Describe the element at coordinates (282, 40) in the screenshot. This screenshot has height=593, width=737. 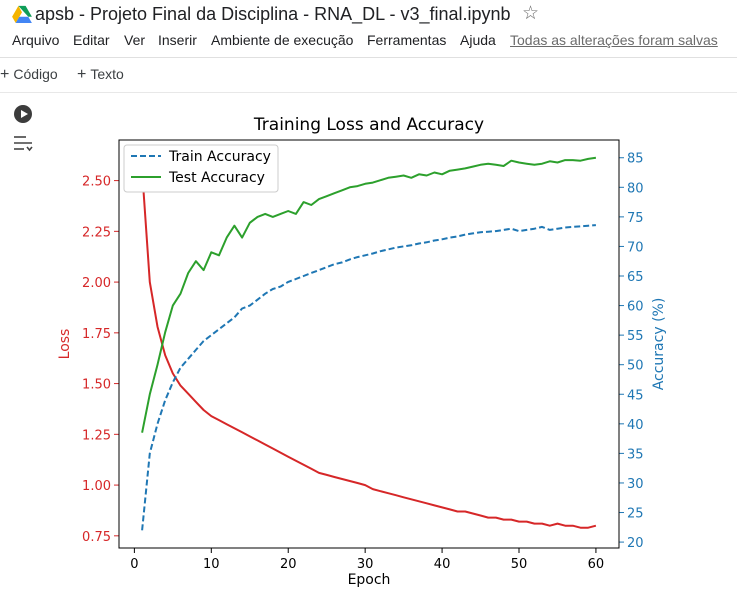
I see `menu-ambiente-de-execucao: Ambiente de execução` at that location.